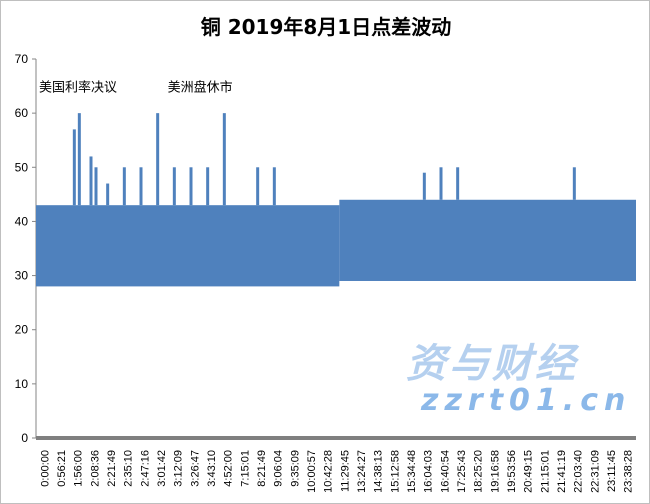 The width and height of the screenshot is (650, 504). Describe the element at coordinates (462, 471) in the screenshot. I see `x-tick-label: 17:25:43` at that location.